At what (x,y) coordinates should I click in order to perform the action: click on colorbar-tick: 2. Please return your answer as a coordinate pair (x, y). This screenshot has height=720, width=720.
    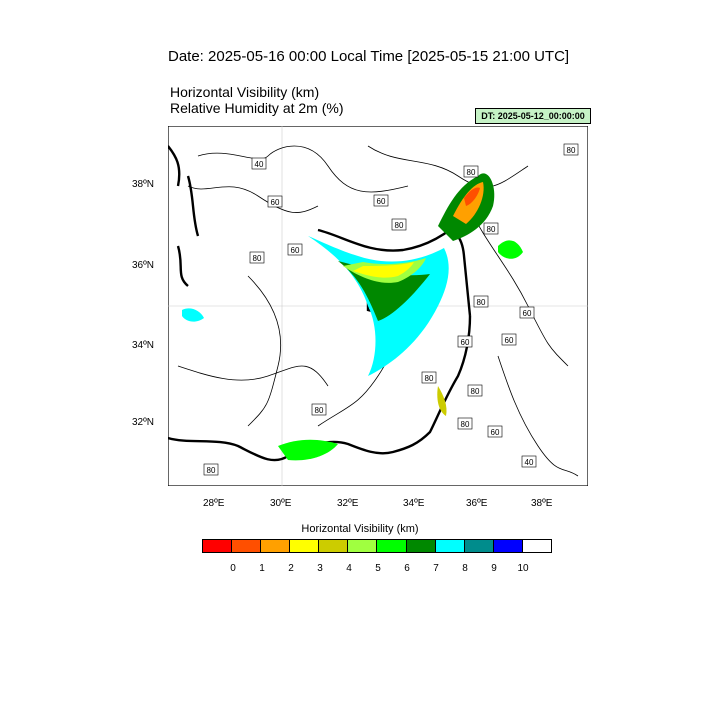
    Looking at the image, I should click on (291, 568).